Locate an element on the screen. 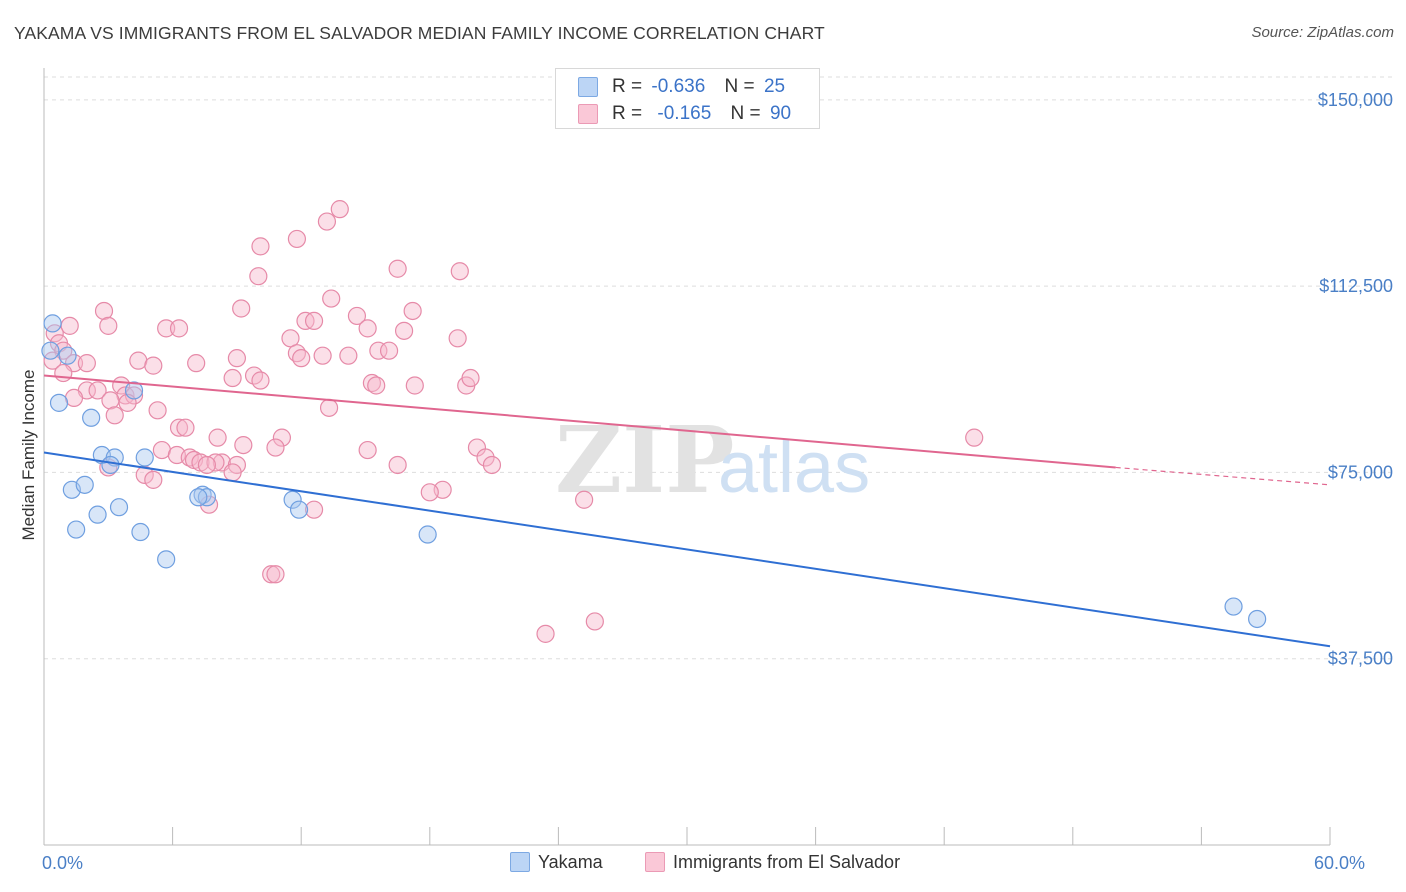  bottom-legend-label-yakama: Yakama is located at coordinates (570, 862).